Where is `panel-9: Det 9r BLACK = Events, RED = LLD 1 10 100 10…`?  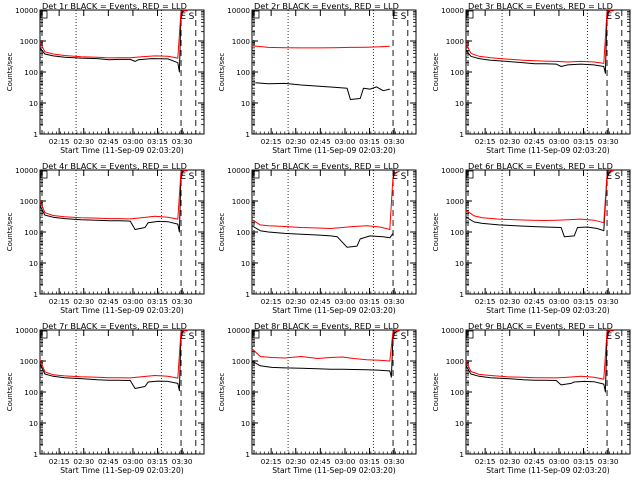
panel-9: Det 9r BLACK = Events, RED = LLD 1 10 100 10… is located at coordinates (531, 398).